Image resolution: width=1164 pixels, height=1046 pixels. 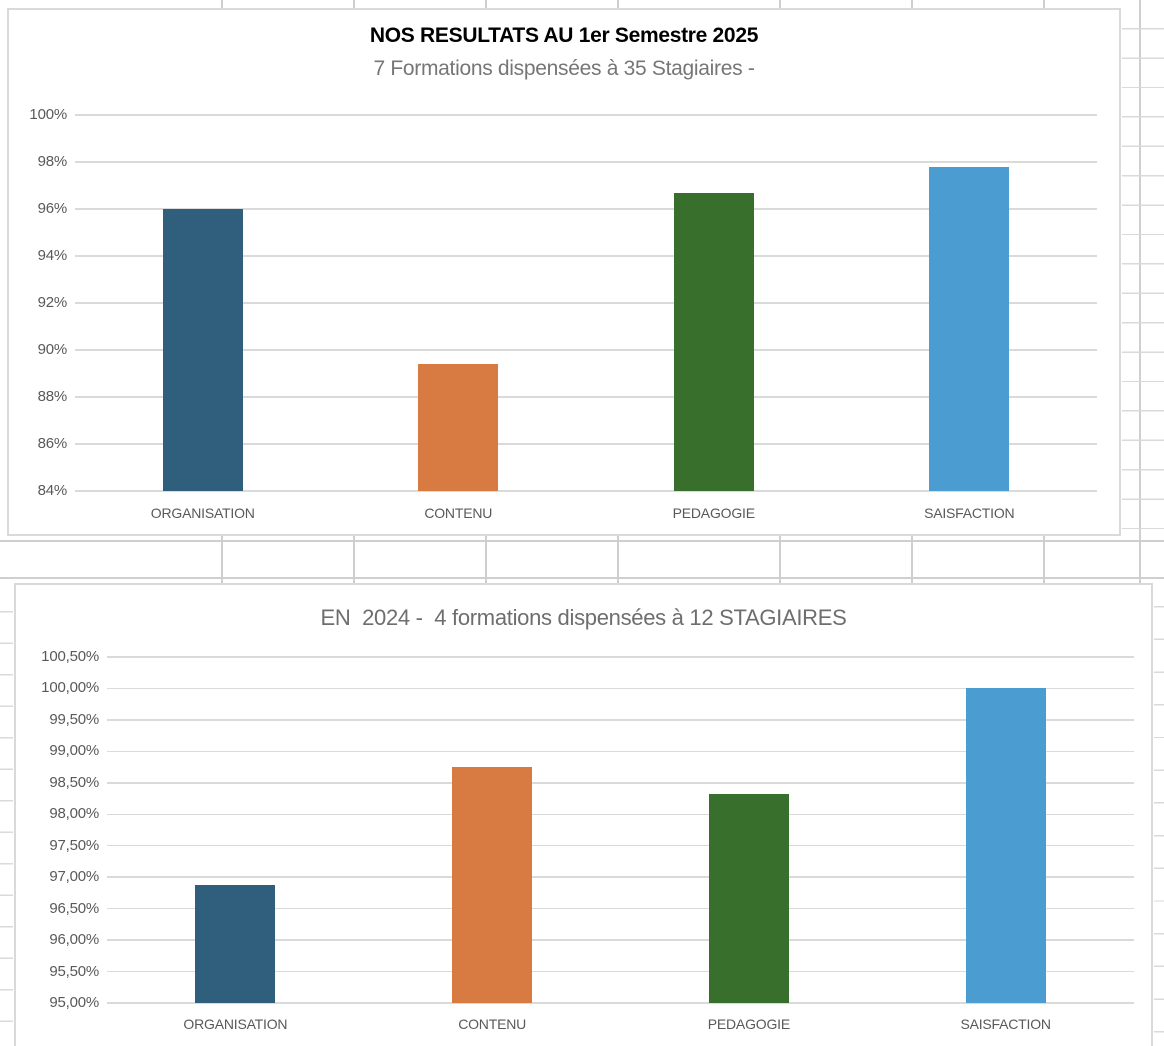 What do you see at coordinates (74, 1002) in the screenshot?
I see `y-tick-label: 95,00%` at bounding box center [74, 1002].